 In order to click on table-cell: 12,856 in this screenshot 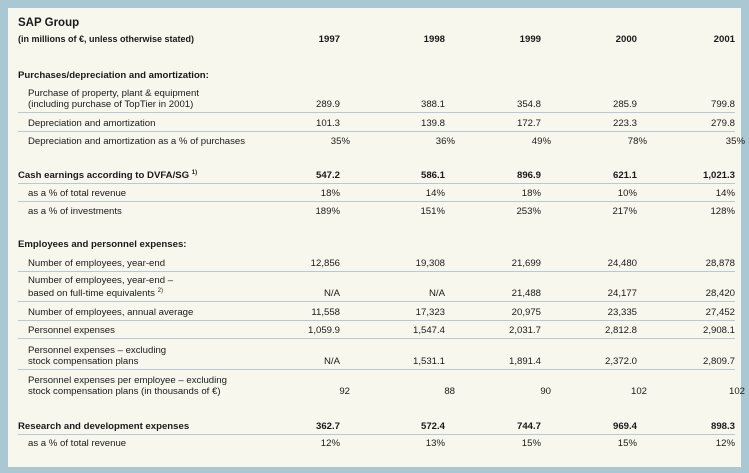, I will do `click(325, 263)`.